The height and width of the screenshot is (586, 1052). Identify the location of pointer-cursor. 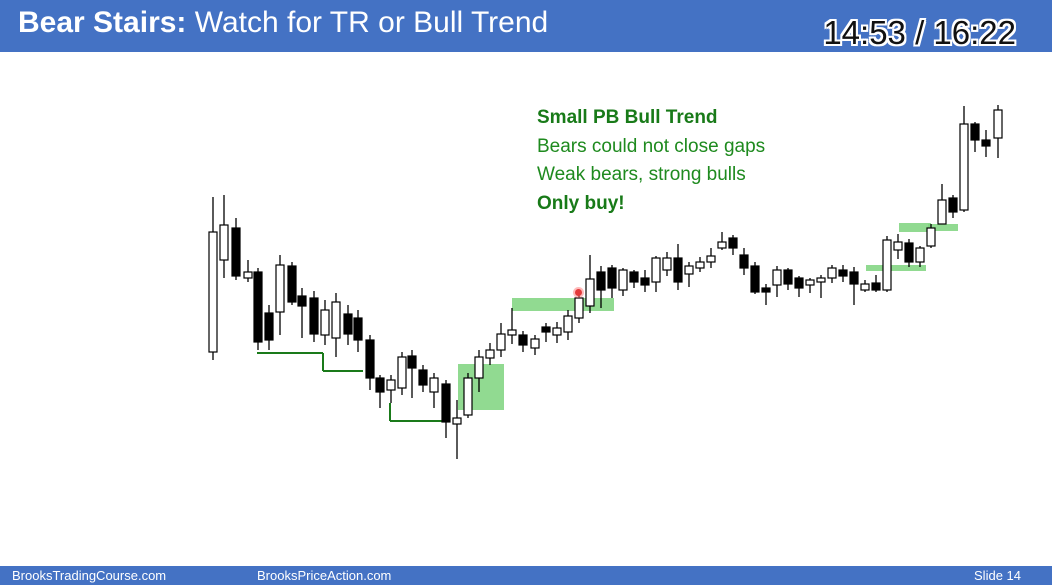
(578, 292).